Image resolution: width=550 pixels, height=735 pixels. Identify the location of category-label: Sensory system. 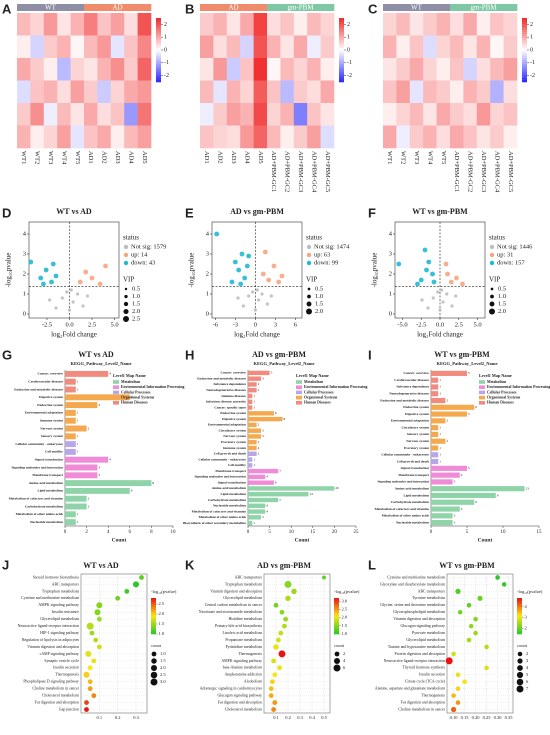
(418, 434).